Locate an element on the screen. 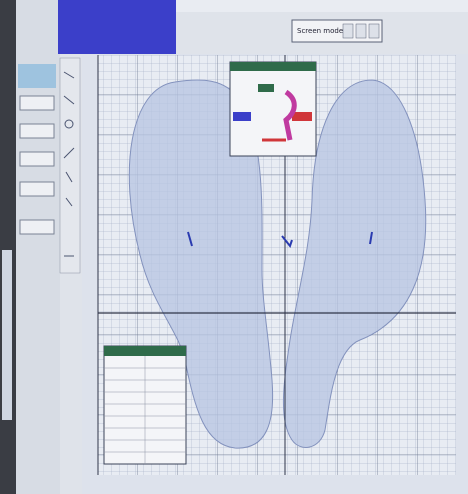 The height and width of the screenshot is (494, 468). balance-shape is located at coordinates (290, 115).